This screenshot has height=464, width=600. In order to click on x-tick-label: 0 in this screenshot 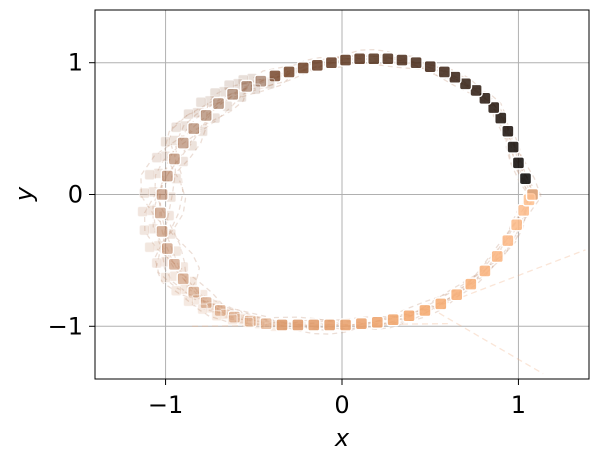, I will do `click(341, 405)`.